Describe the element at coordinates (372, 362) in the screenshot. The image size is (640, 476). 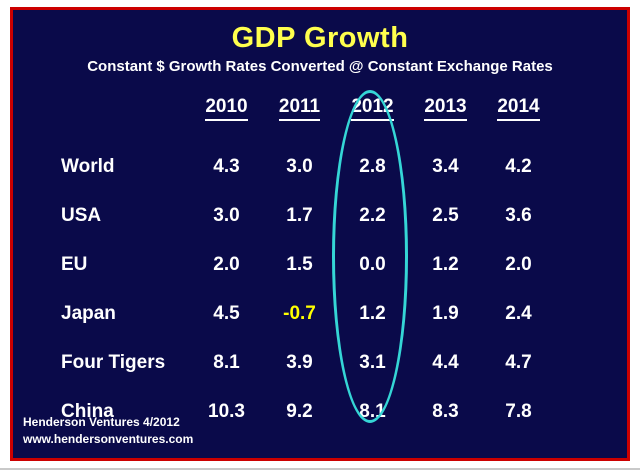
I see `cell-four-tigers-2012: 3.1` at that location.